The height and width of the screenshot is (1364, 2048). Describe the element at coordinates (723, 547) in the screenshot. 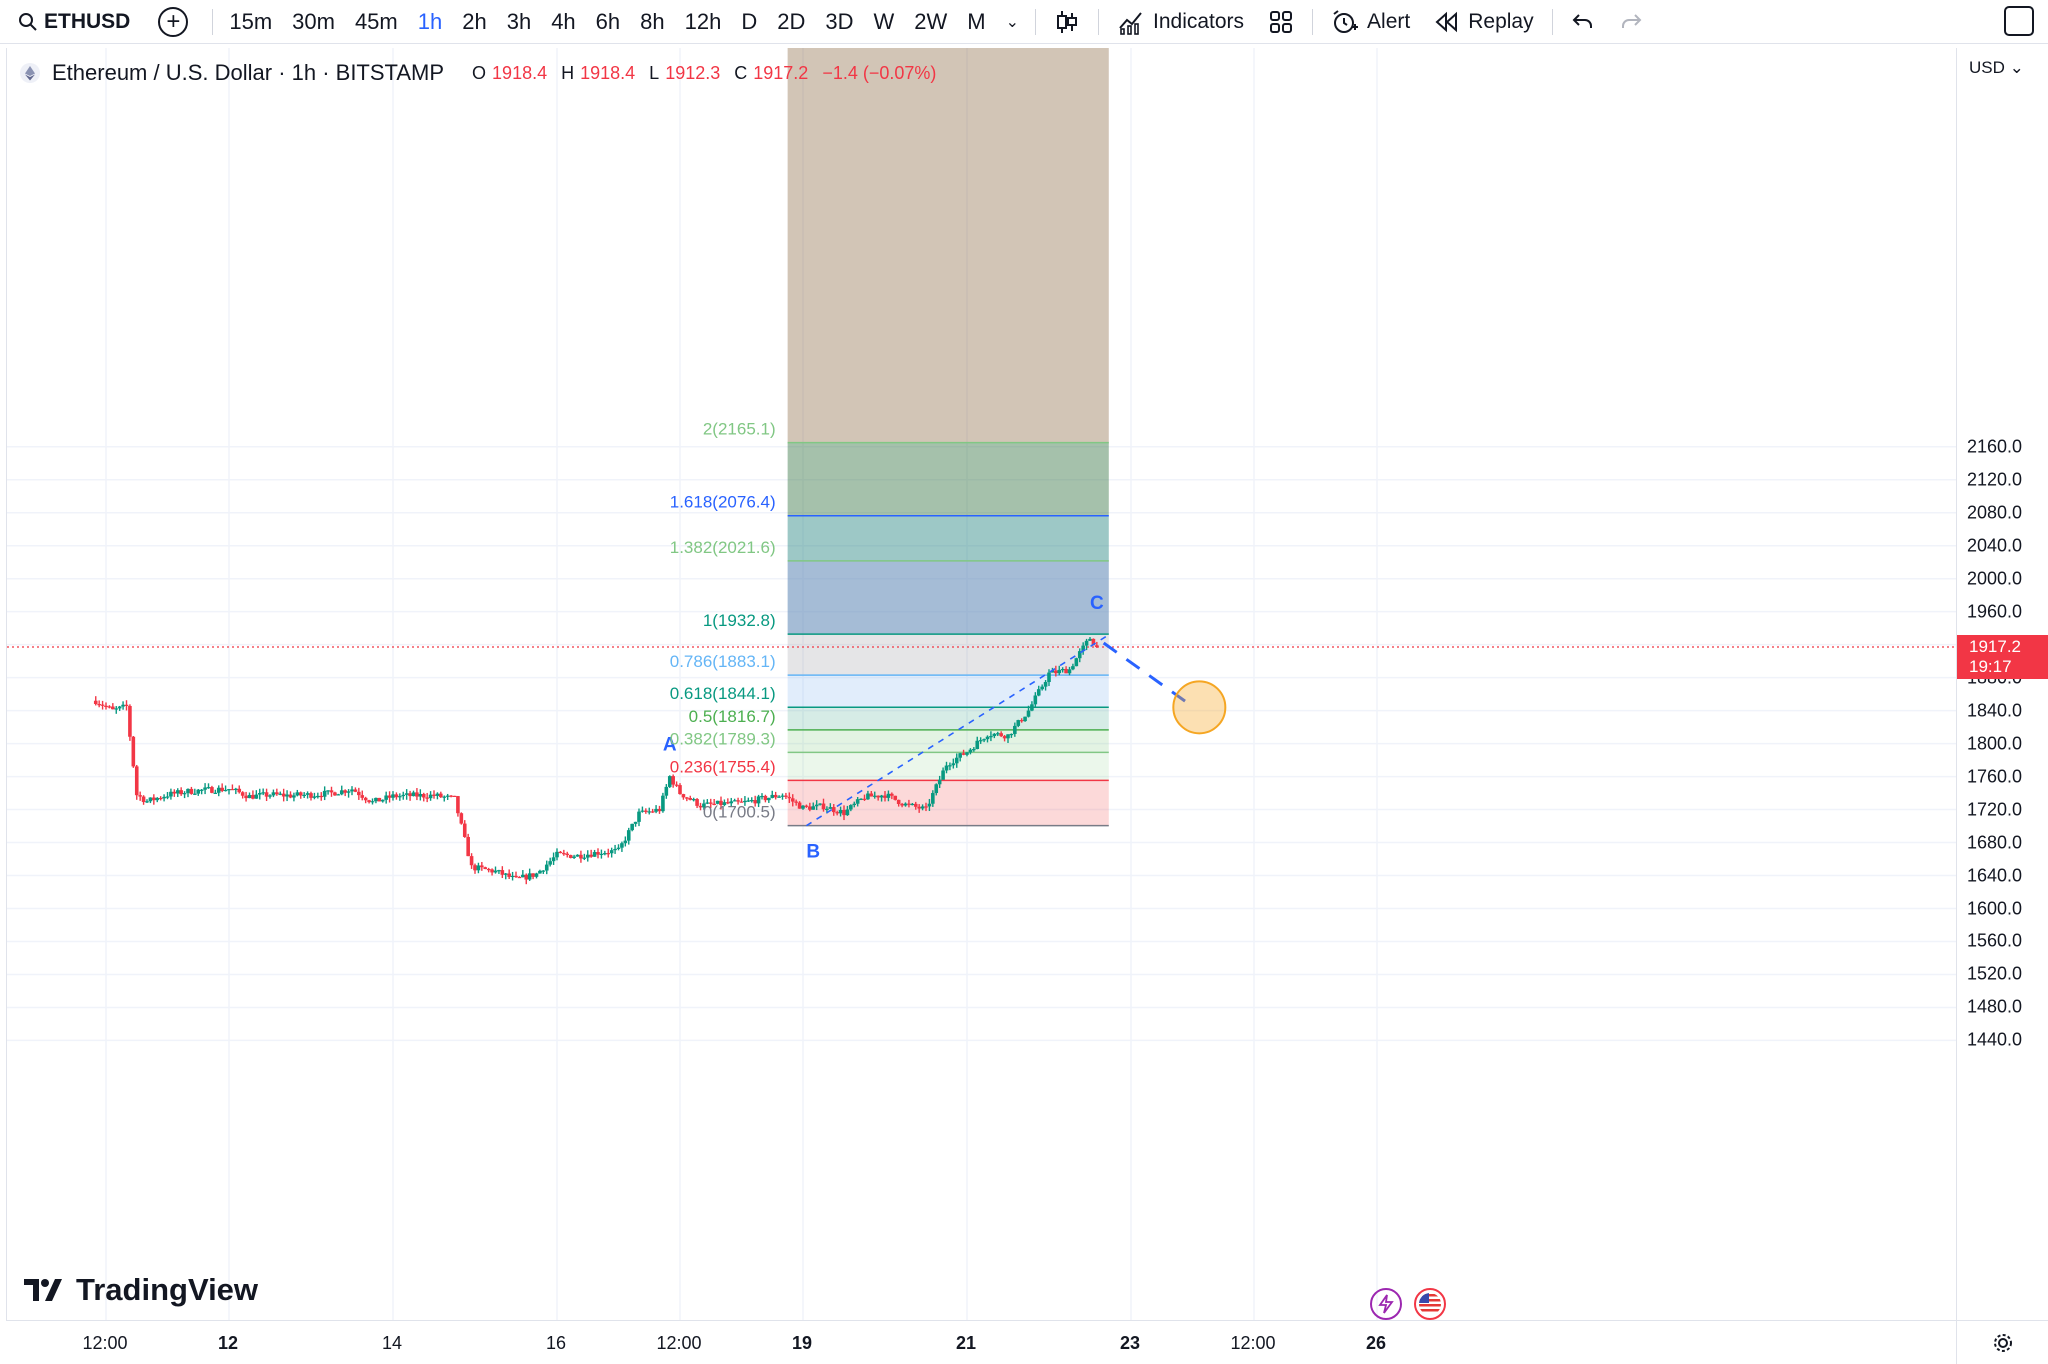

I see `fib-level-label: 1.382(2021.6)` at that location.